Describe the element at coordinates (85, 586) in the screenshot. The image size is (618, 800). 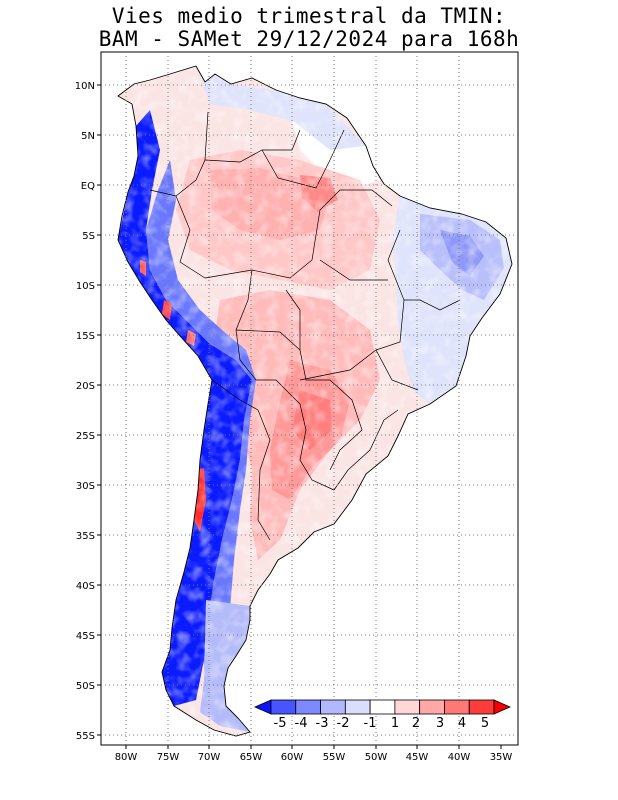
I see `lat-label-40s: 40S` at that location.